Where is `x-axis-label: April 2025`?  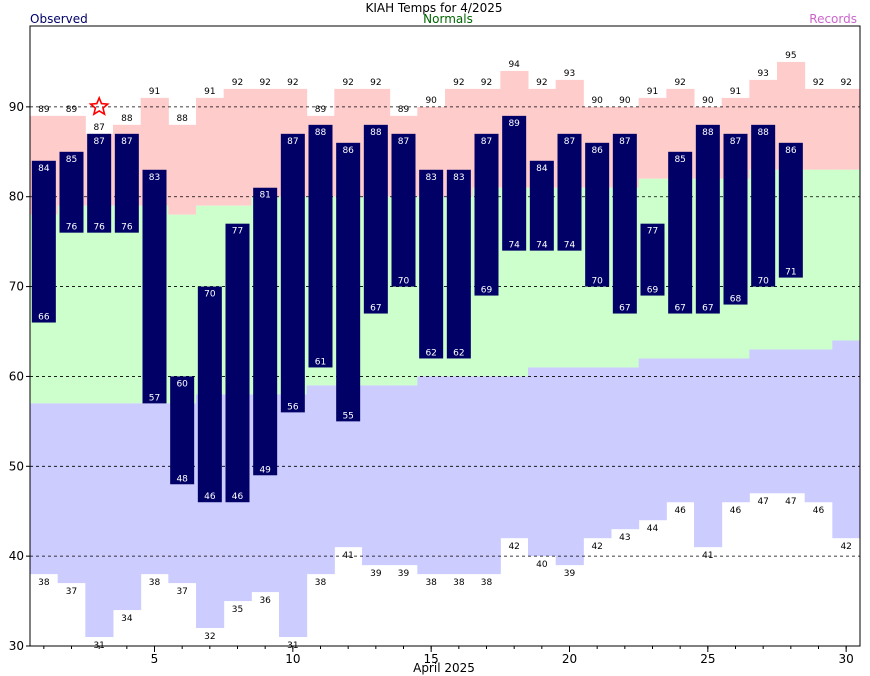
x-axis-label: April 2025 is located at coordinates (444, 668).